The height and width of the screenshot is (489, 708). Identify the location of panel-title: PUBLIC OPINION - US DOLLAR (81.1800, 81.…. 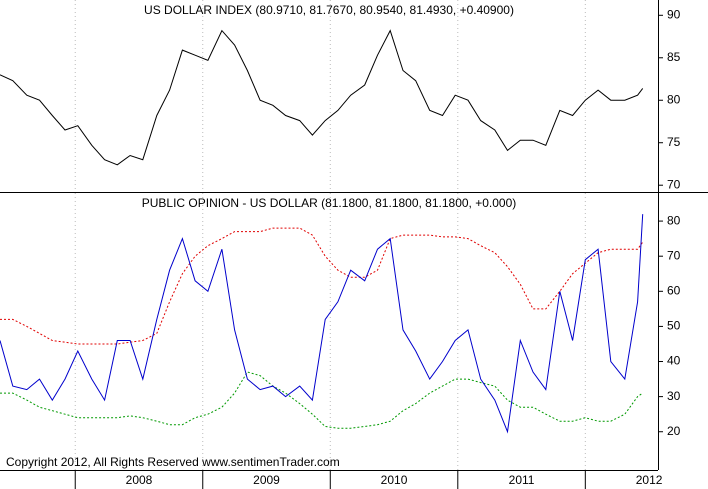
(329, 203).